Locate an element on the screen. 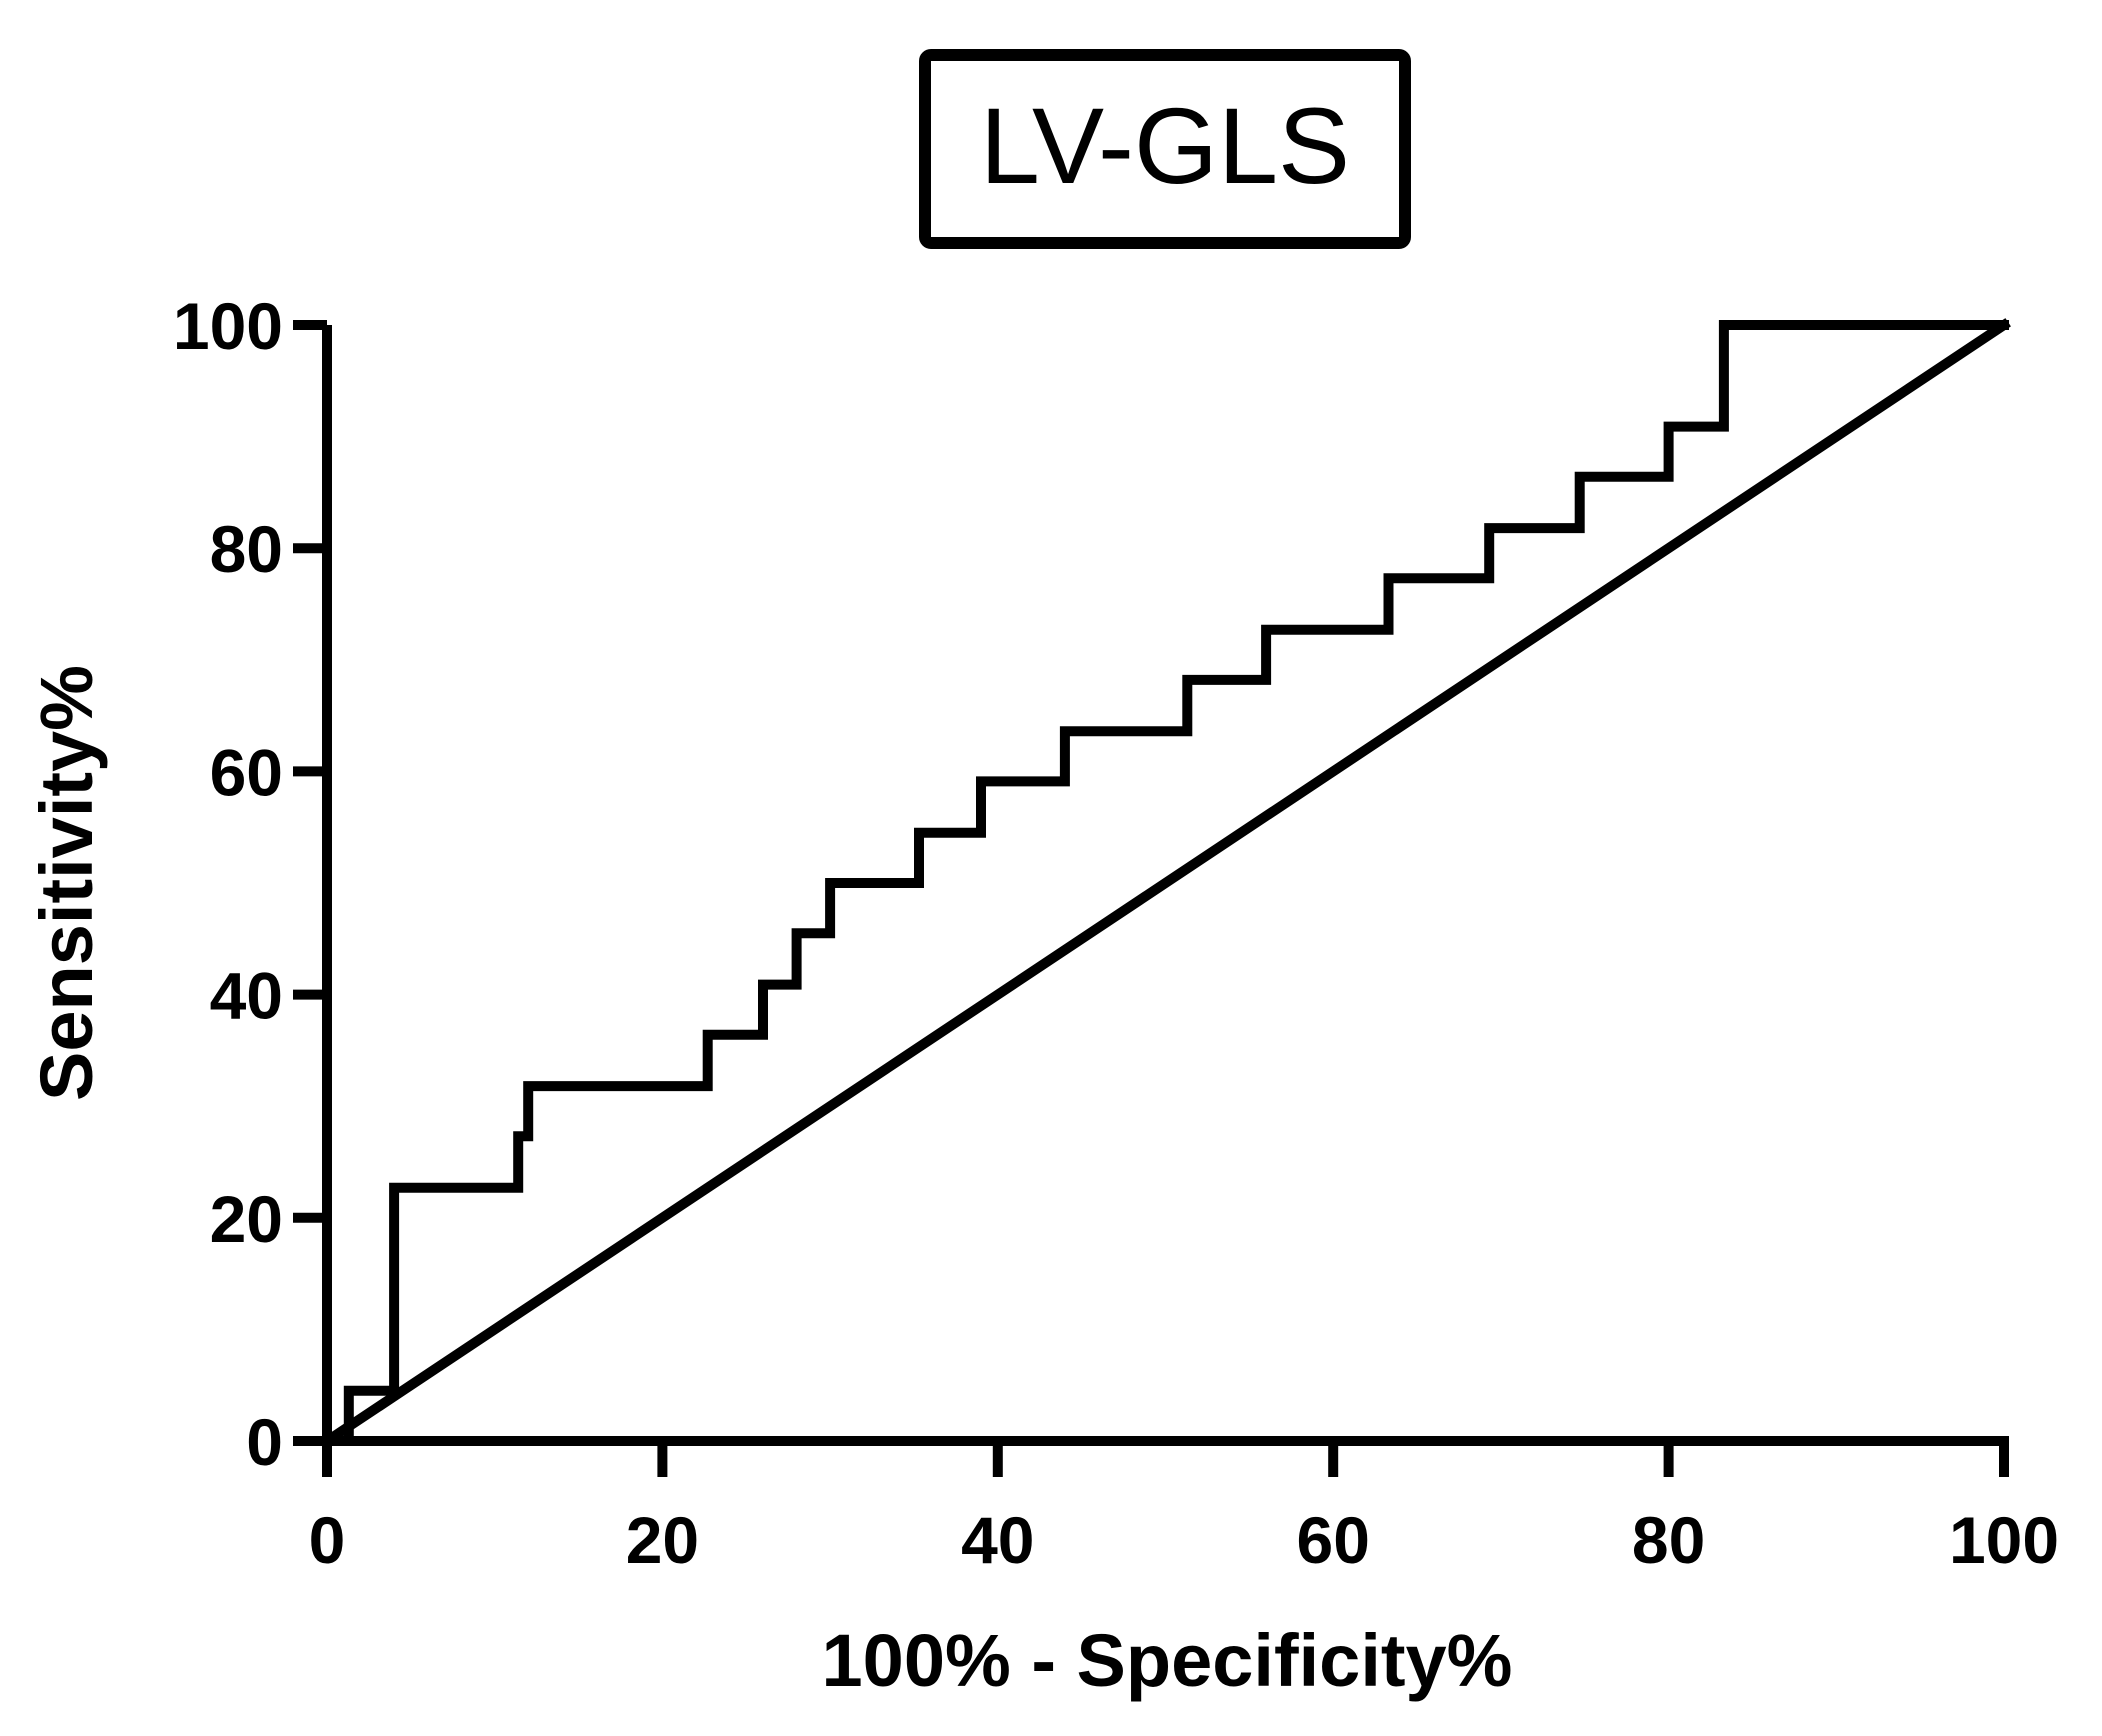  y-tick-label: 40 is located at coordinates (246, 996).